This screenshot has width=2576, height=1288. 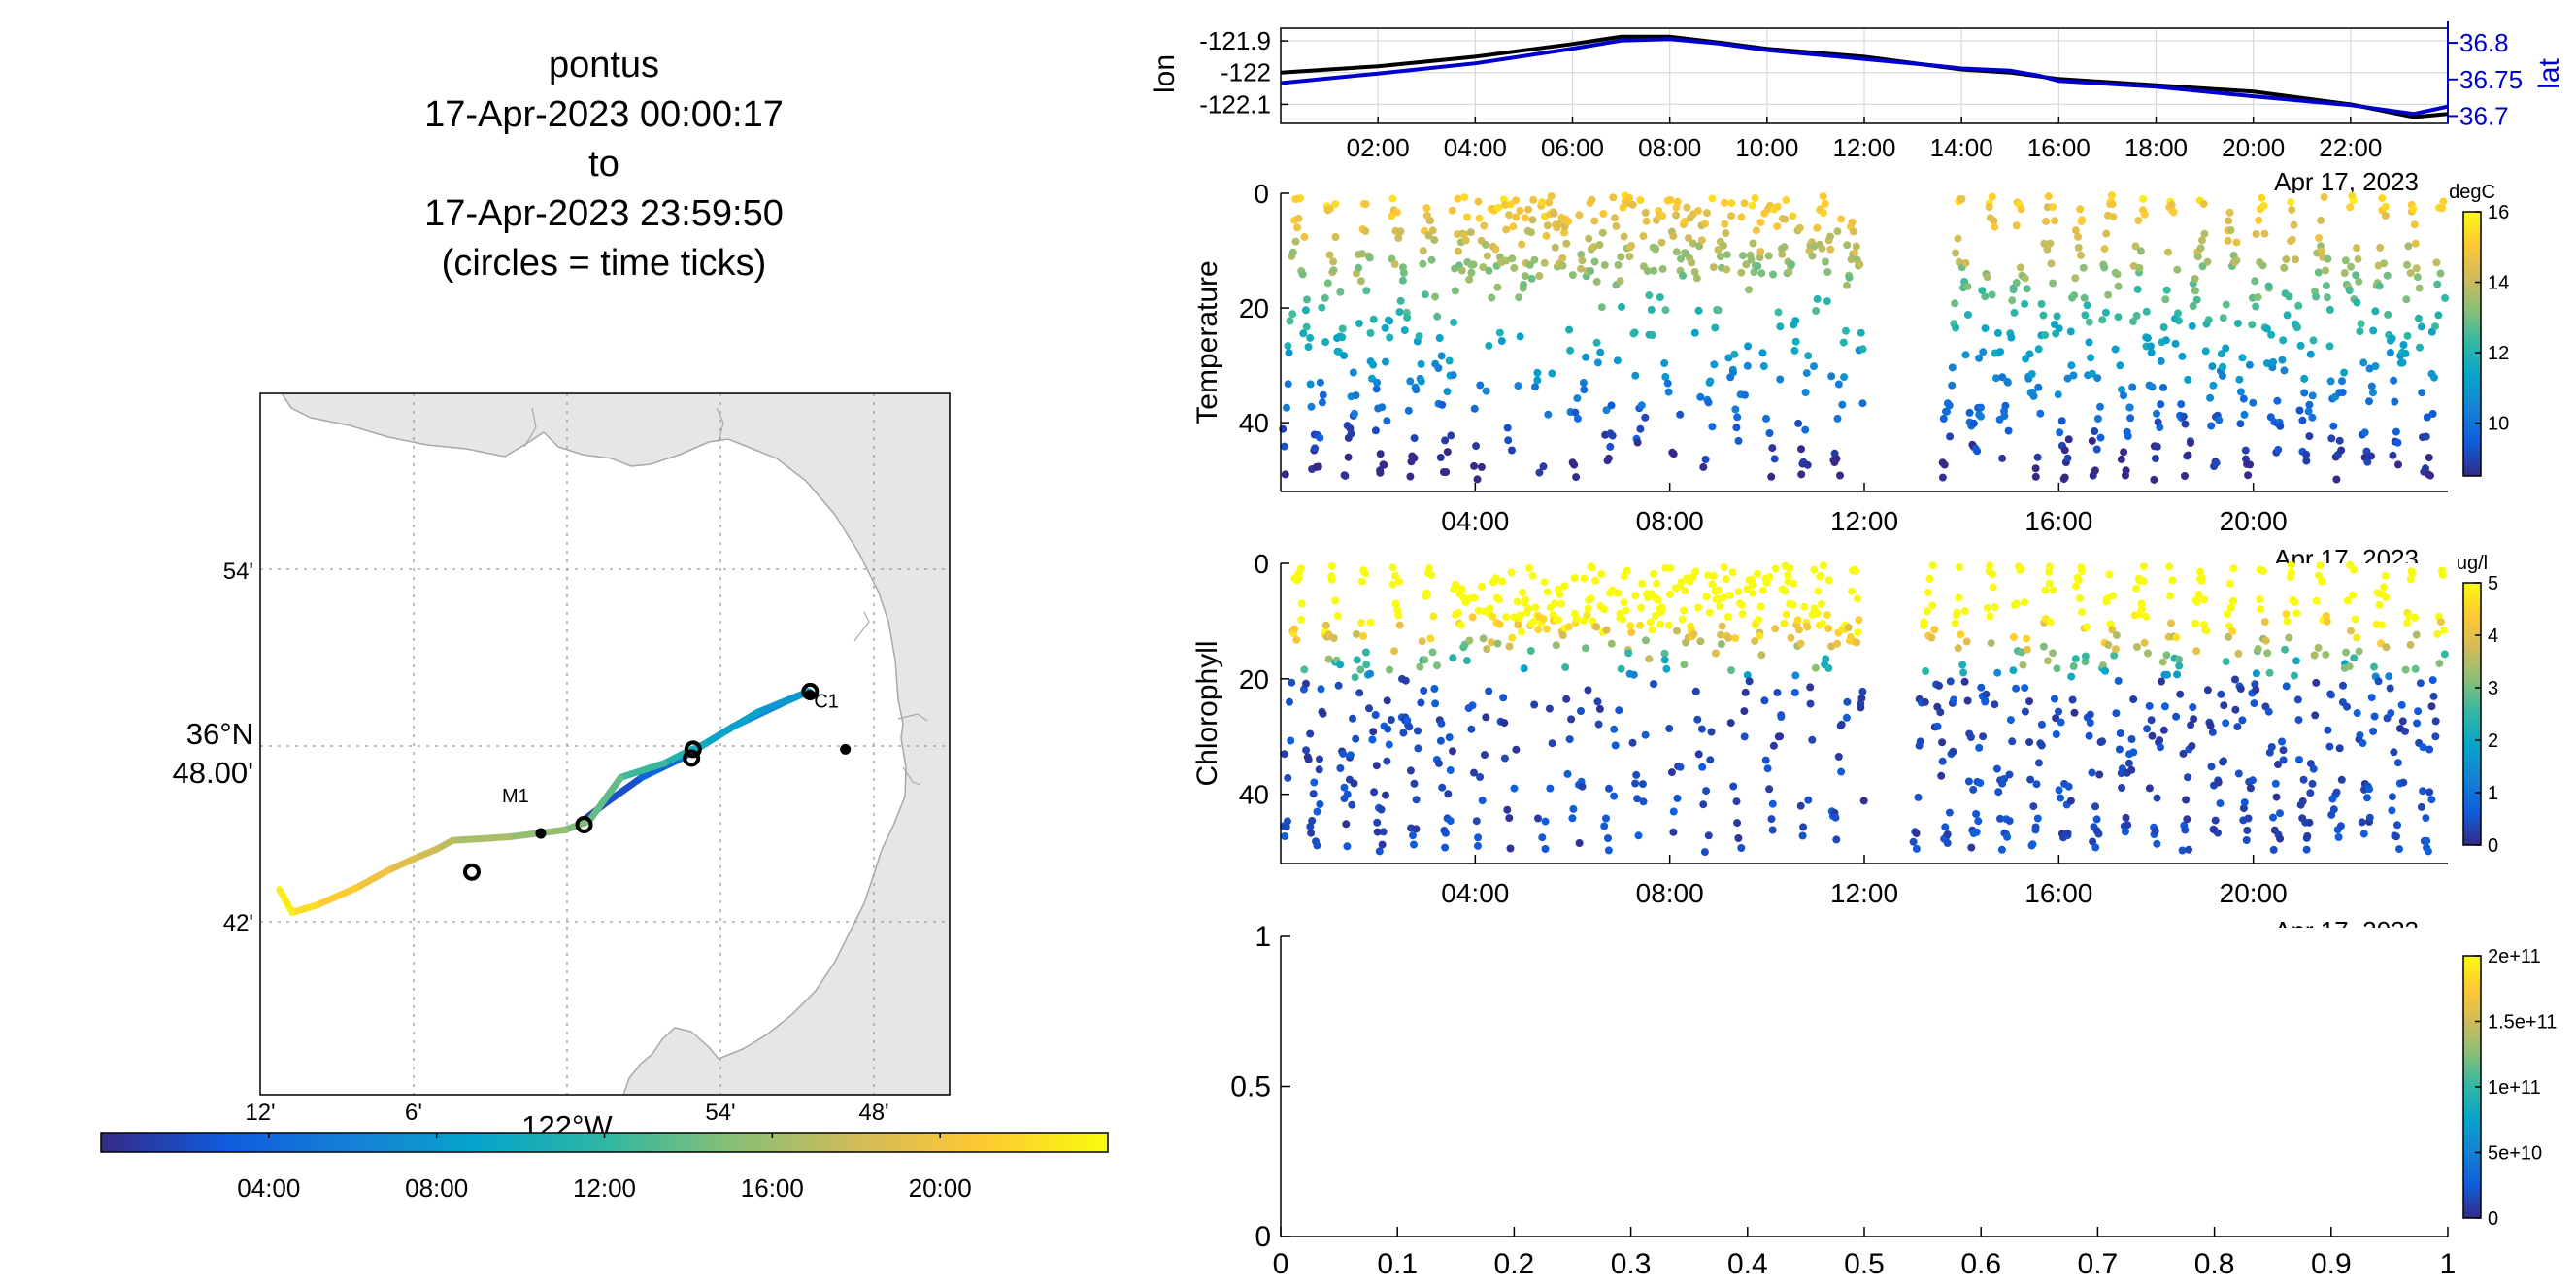 What do you see at coordinates (2214, 1264) in the screenshot?
I see `x-tick-label: 0.8` at bounding box center [2214, 1264].